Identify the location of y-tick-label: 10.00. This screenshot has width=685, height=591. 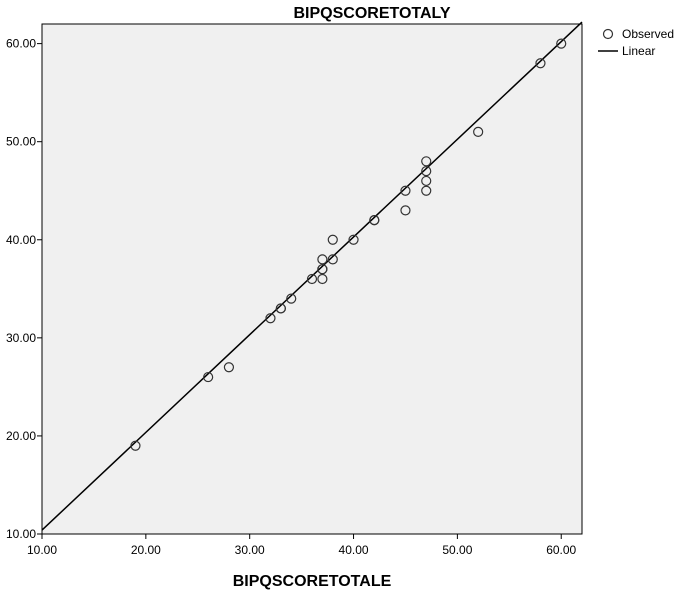
(21, 534).